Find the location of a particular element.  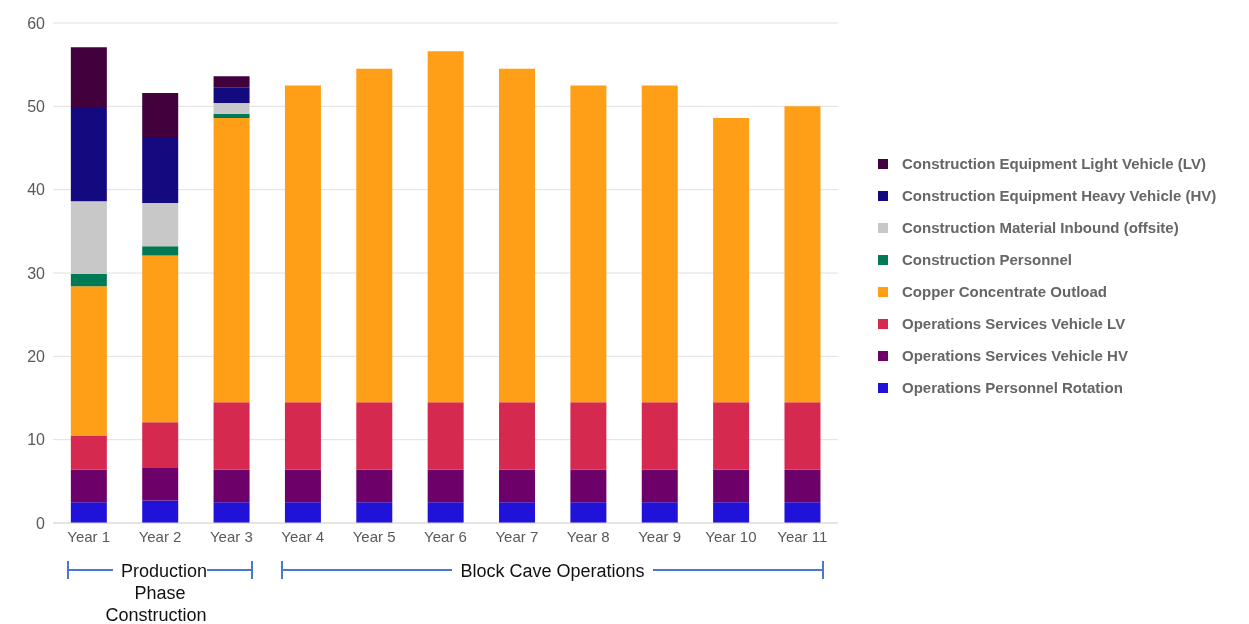

legend-label: Construction Material Inbound (offsite) is located at coordinates (1040, 227).